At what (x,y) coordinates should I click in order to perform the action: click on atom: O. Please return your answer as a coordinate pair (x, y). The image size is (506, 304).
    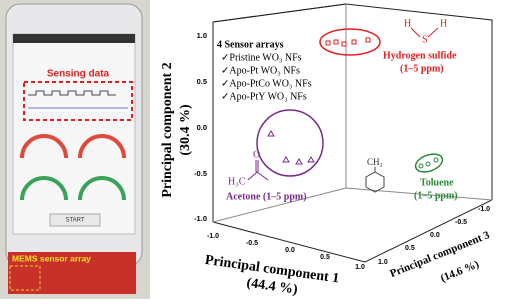
    Looking at the image, I should click on (256, 154).